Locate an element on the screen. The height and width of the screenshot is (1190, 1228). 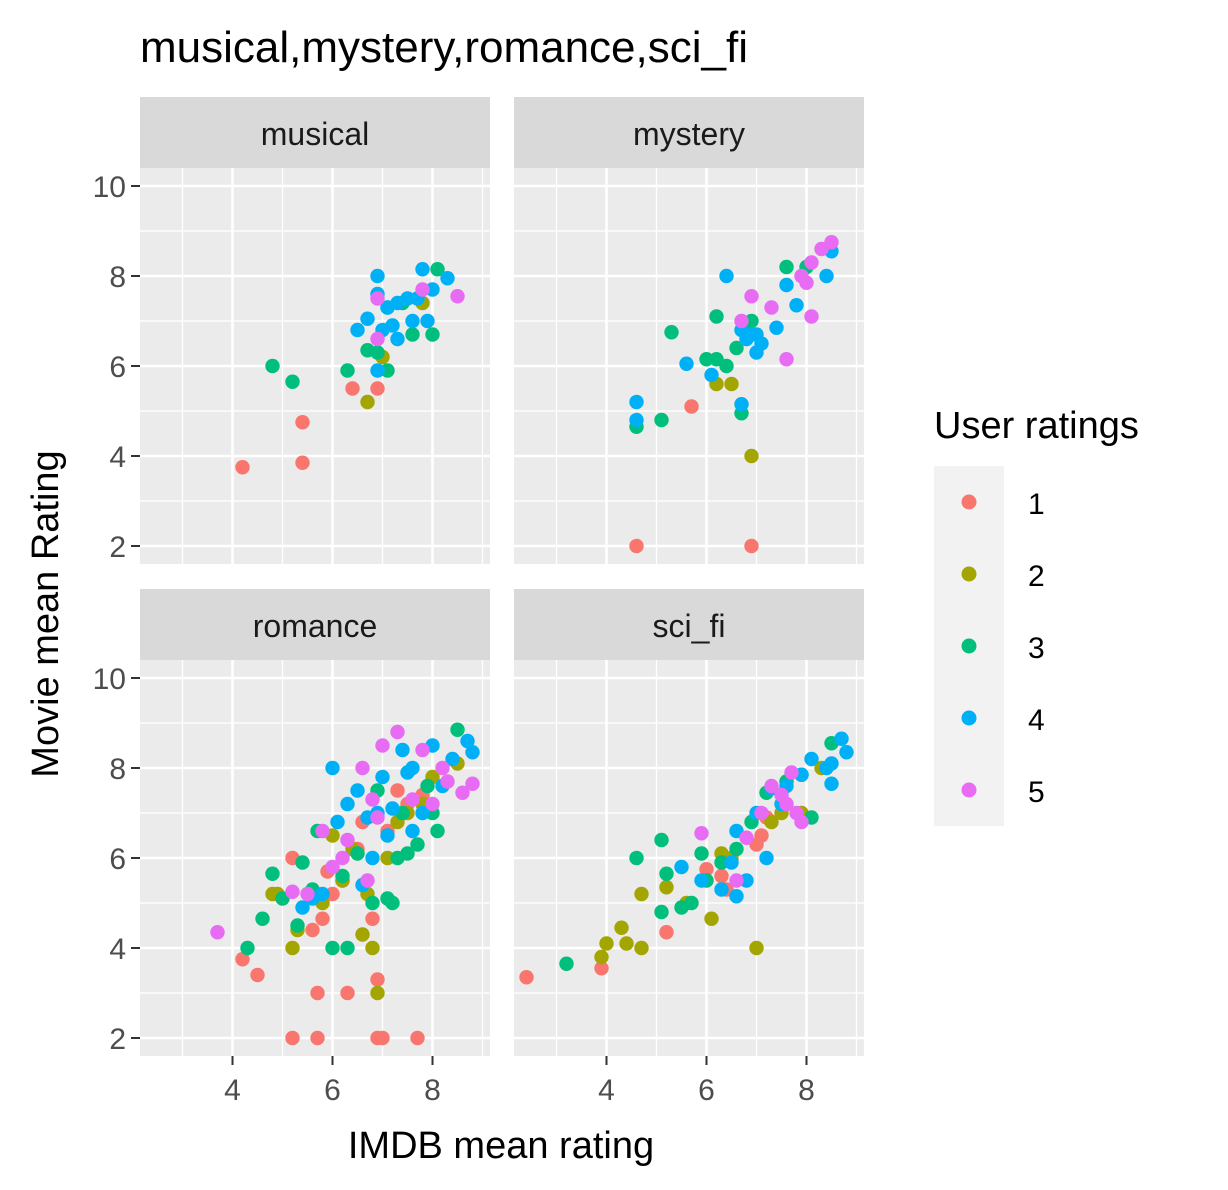
legend-label-1: 1 is located at coordinates (1036, 504).